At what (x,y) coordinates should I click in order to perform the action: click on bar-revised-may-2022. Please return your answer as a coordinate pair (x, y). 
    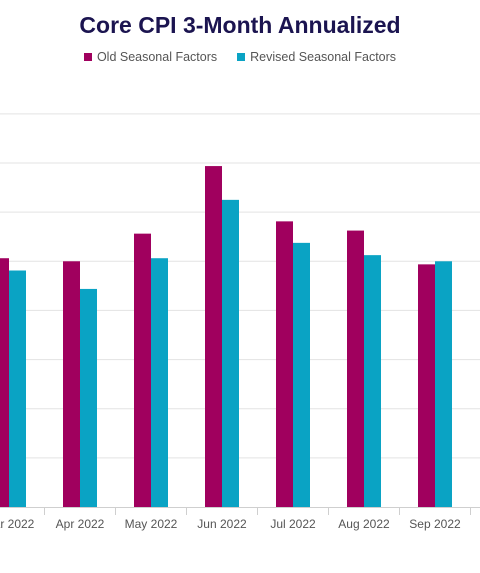
    Looking at the image, I should click on (159, 382).